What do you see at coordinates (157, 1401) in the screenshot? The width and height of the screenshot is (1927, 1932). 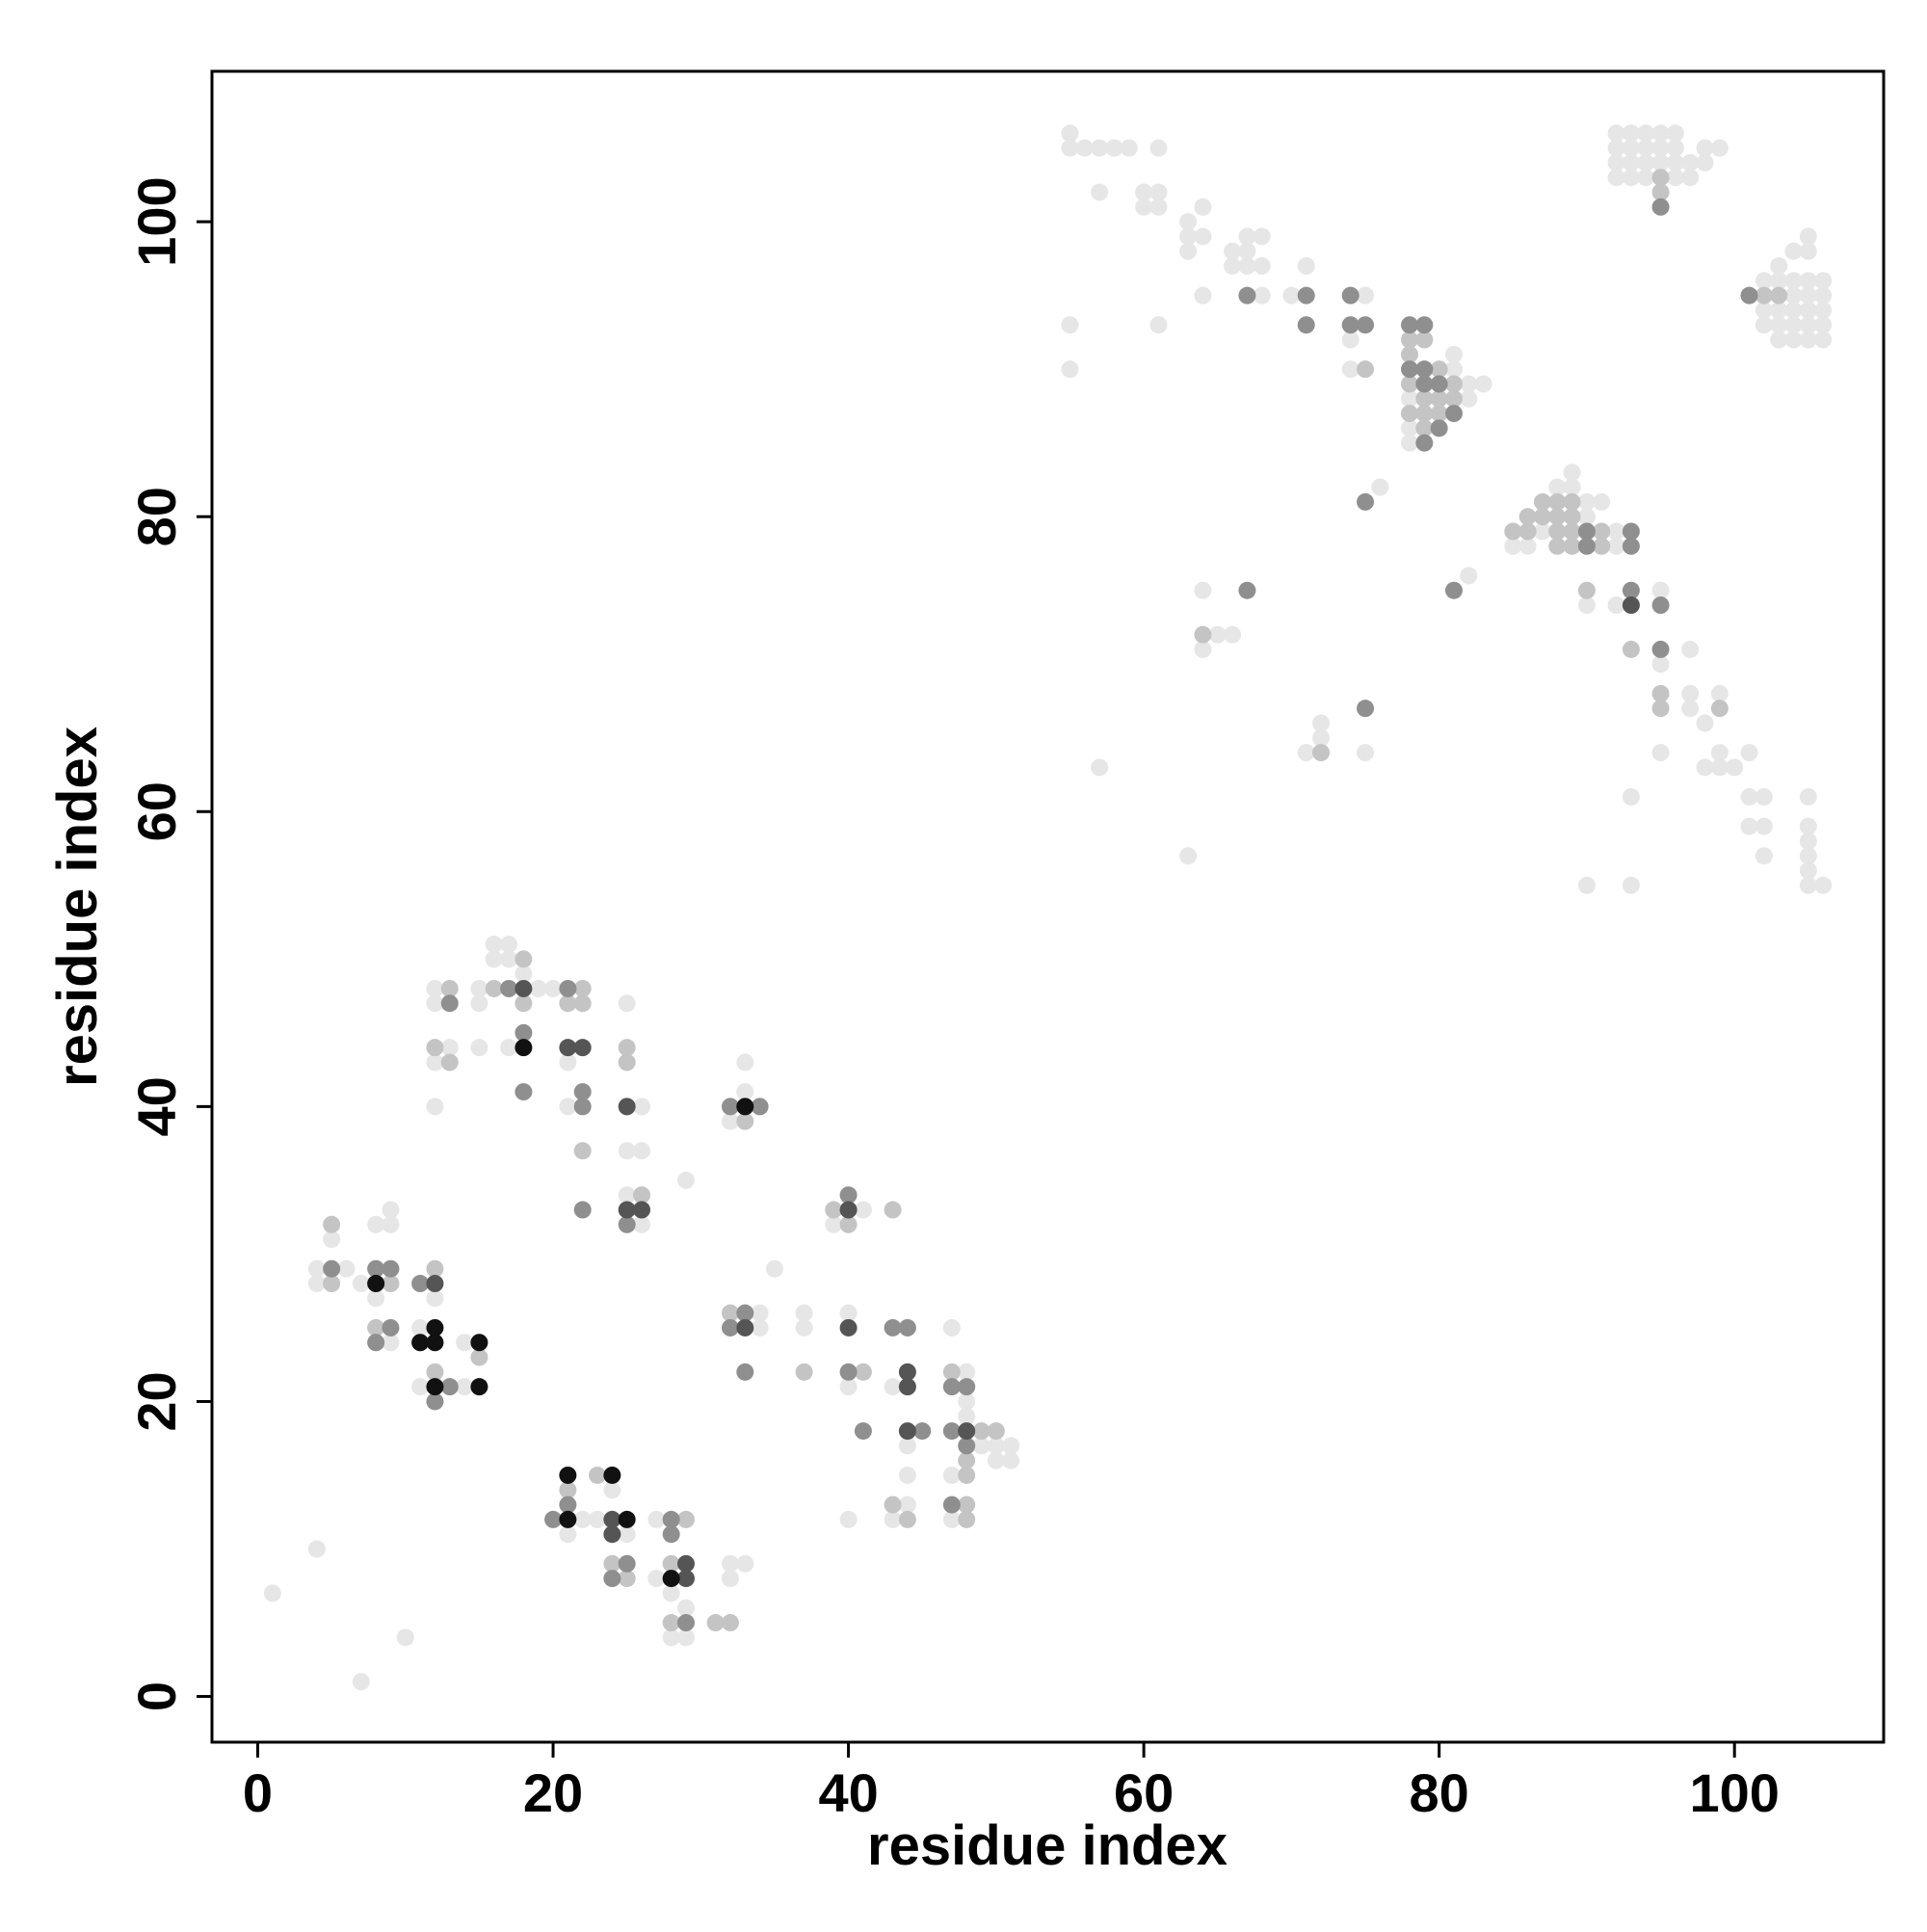 I see `y-tick-label: 20` at bounding box center [157, 1401].